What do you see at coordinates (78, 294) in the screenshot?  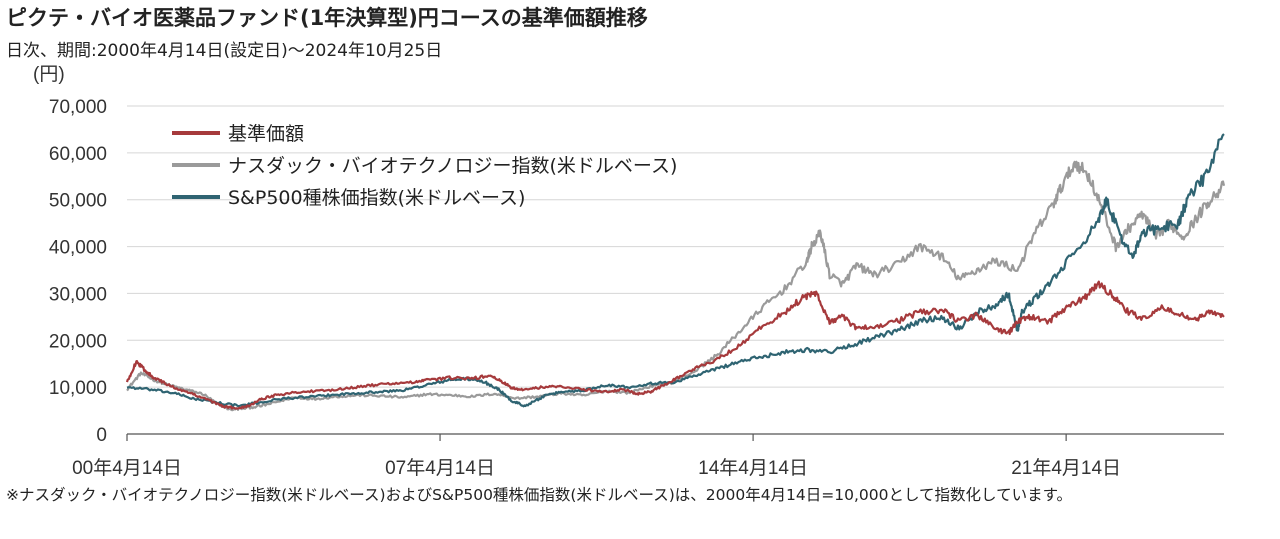 I see `y-tick-label: 30,000` at bounding box center [78, 294].